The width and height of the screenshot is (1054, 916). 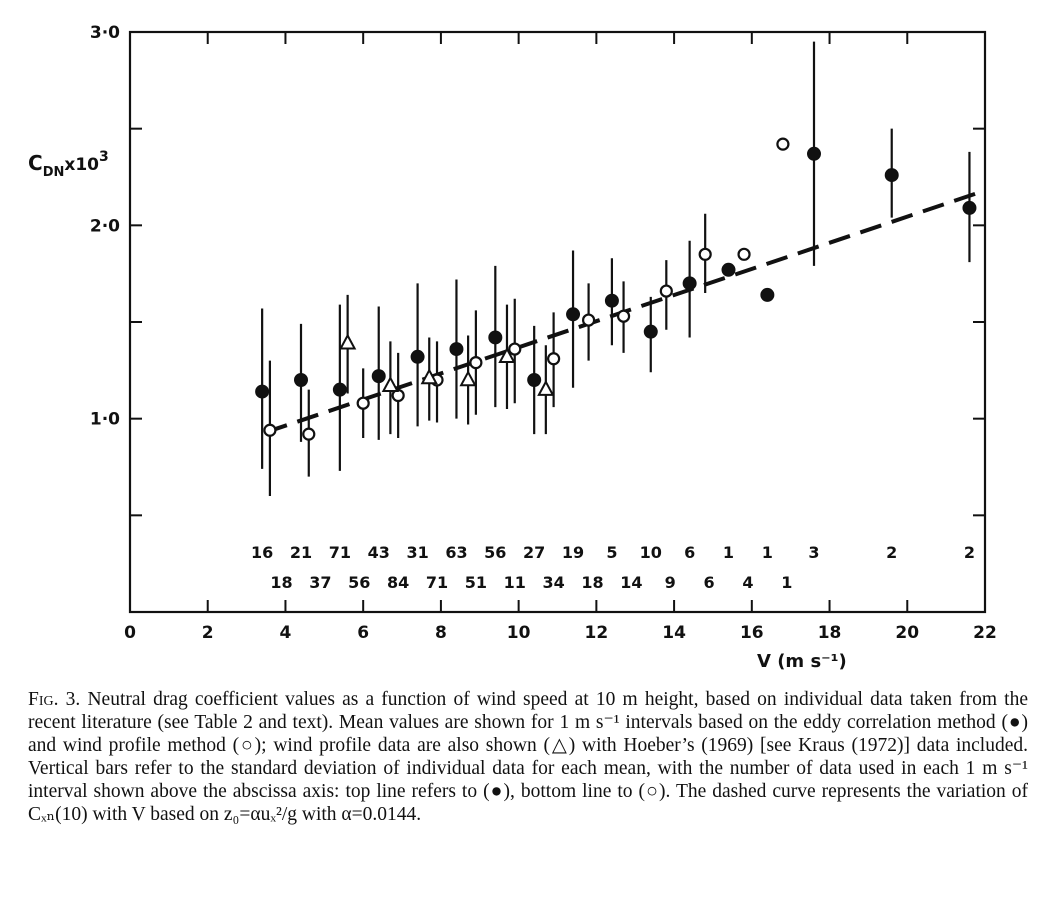 What do you see at coordinates (802, 661) in the screenshot?
I see `x-axis-label: V (m s⁻¹)` at bounding box center [802, 661].